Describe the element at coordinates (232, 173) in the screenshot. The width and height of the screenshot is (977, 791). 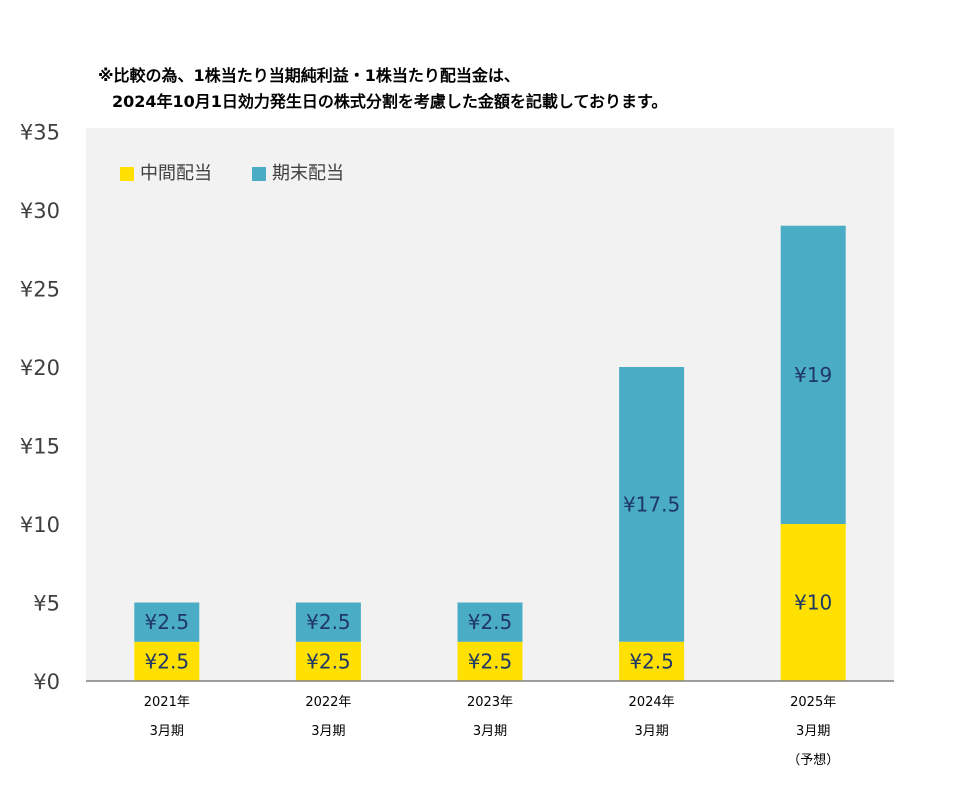
I see `legend: 中間配当 期末配当` at that location.